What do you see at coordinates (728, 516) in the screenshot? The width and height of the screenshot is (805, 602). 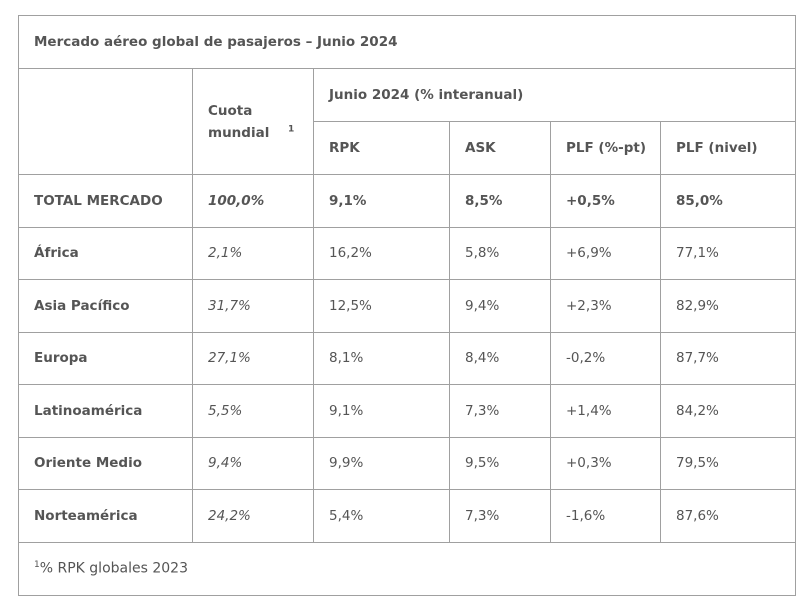 I see `plf-level-cell: 87,6%` at bounding box center [728, 516].